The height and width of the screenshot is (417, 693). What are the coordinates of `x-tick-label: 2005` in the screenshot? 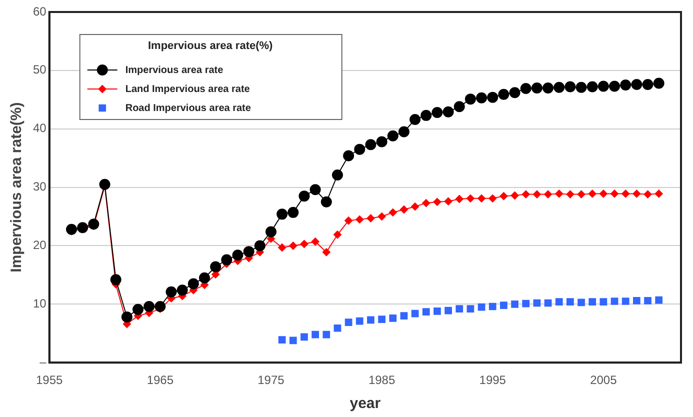 It's located at (604, 380).